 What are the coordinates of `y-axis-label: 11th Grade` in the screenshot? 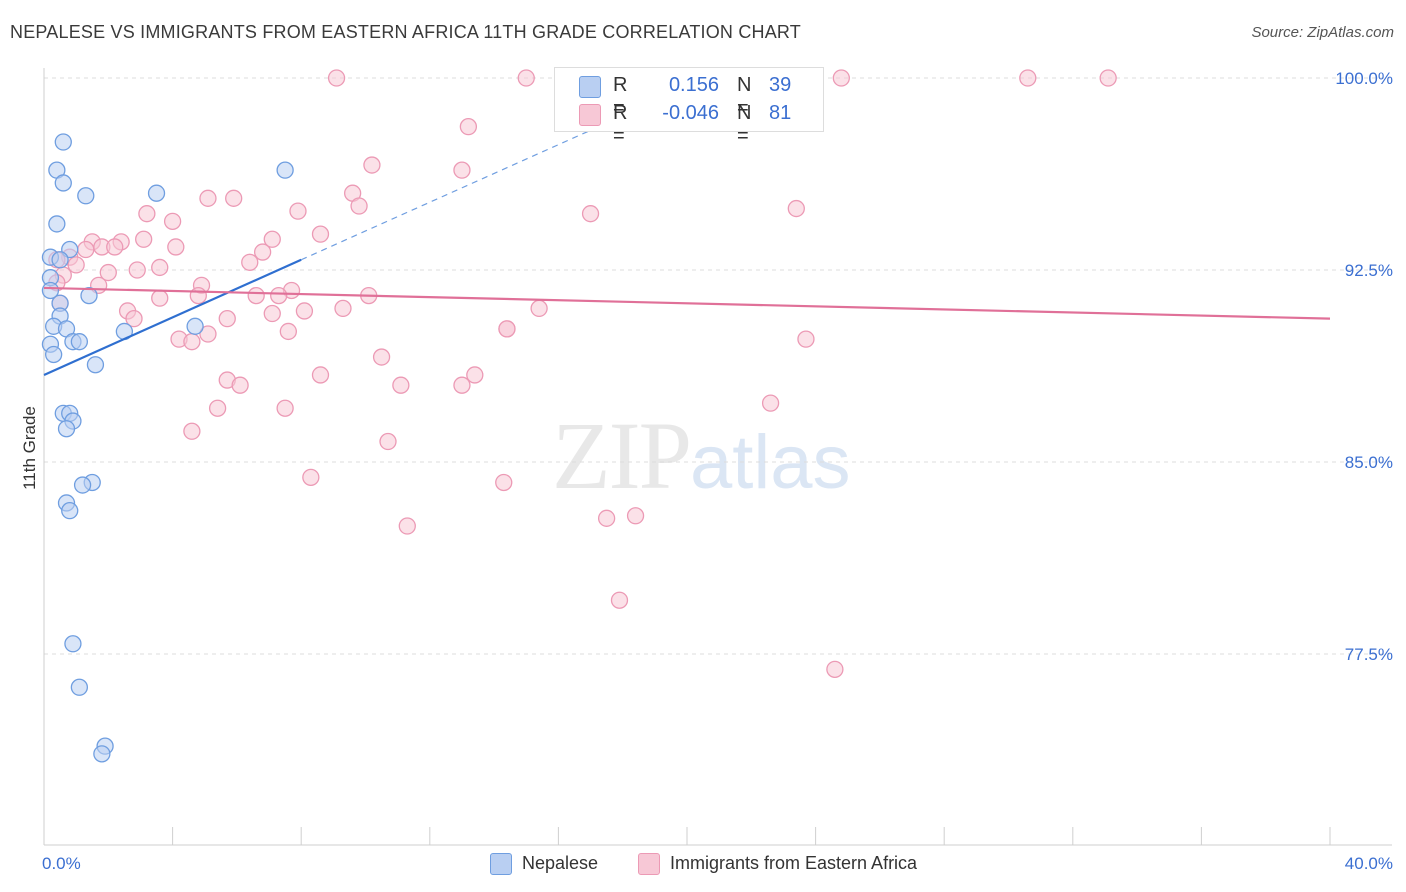 It's located at (29, 448).